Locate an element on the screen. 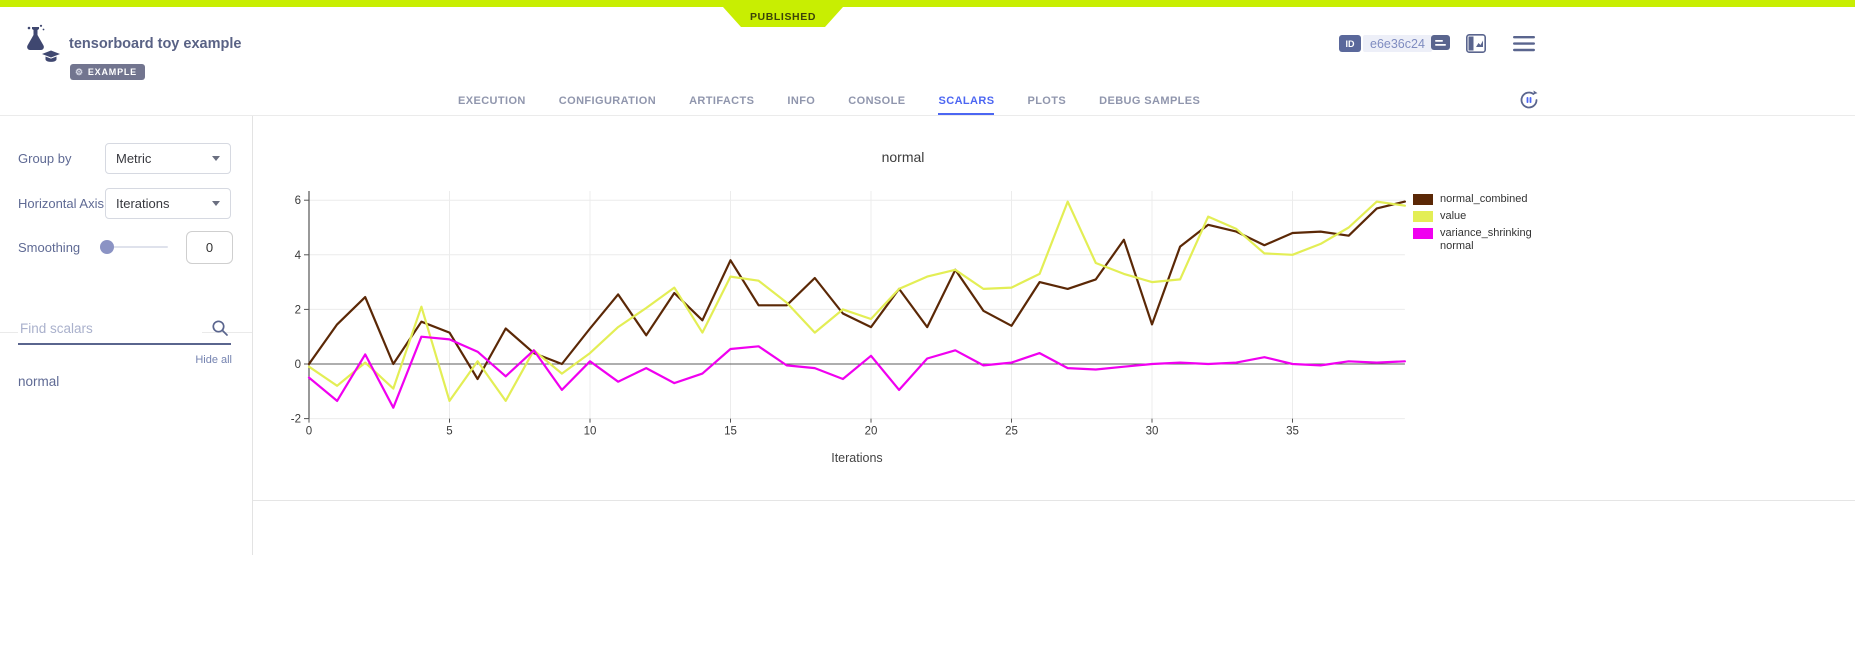  x-tick-label: 20 is located at coordinates (871, 432).